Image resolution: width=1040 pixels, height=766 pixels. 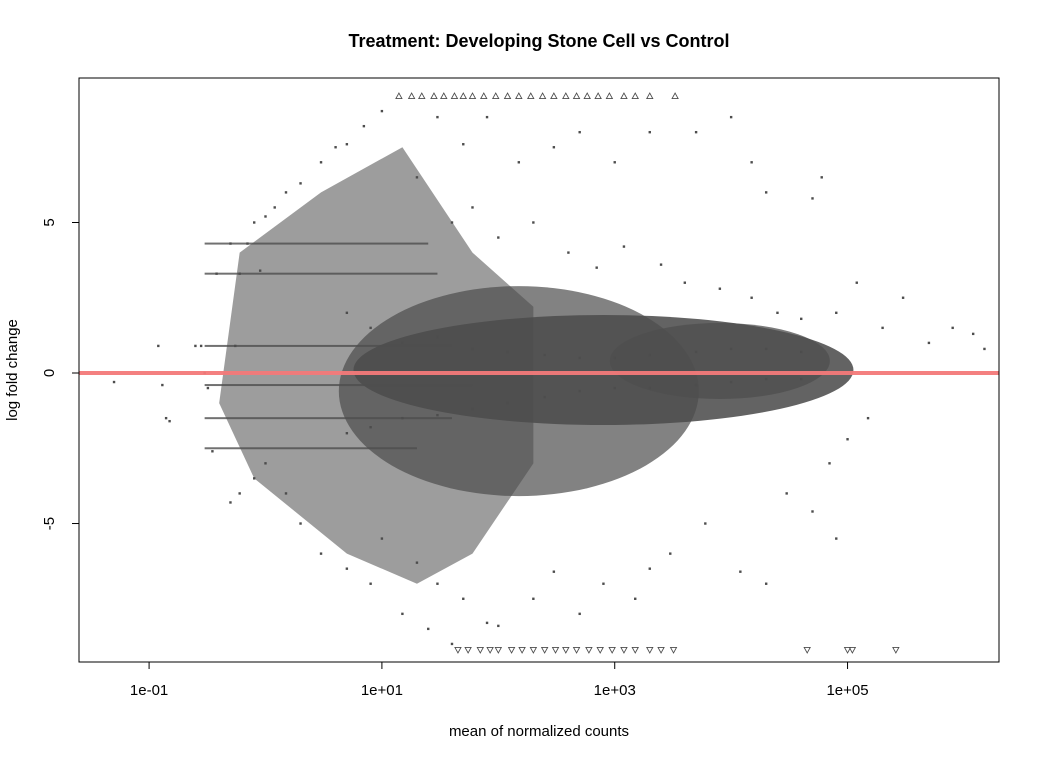 What do you see at coordinates (12, 370) in the screenshot?
I see `y-axis-label: log fold change` at bounding box center [12, 370].